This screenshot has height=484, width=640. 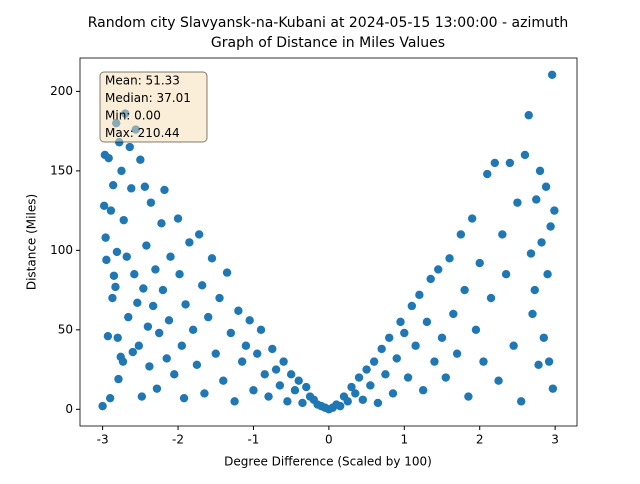 What do you see at coordinates (61, 250) in the screenshot?
I see `y-tick-label: 100` at bounding box center [61, 250].